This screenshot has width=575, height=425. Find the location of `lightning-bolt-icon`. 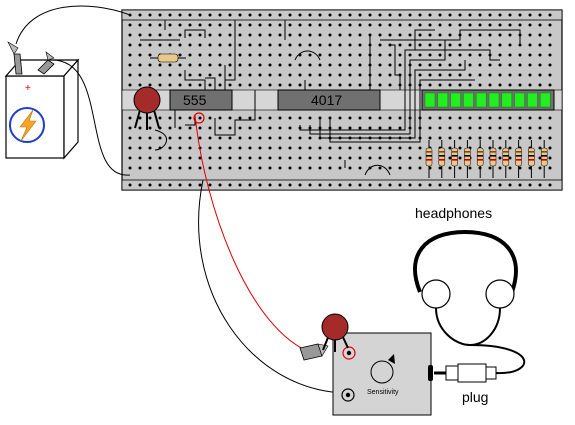

lightning-bolt-icon is located at coordinates (28, 125).